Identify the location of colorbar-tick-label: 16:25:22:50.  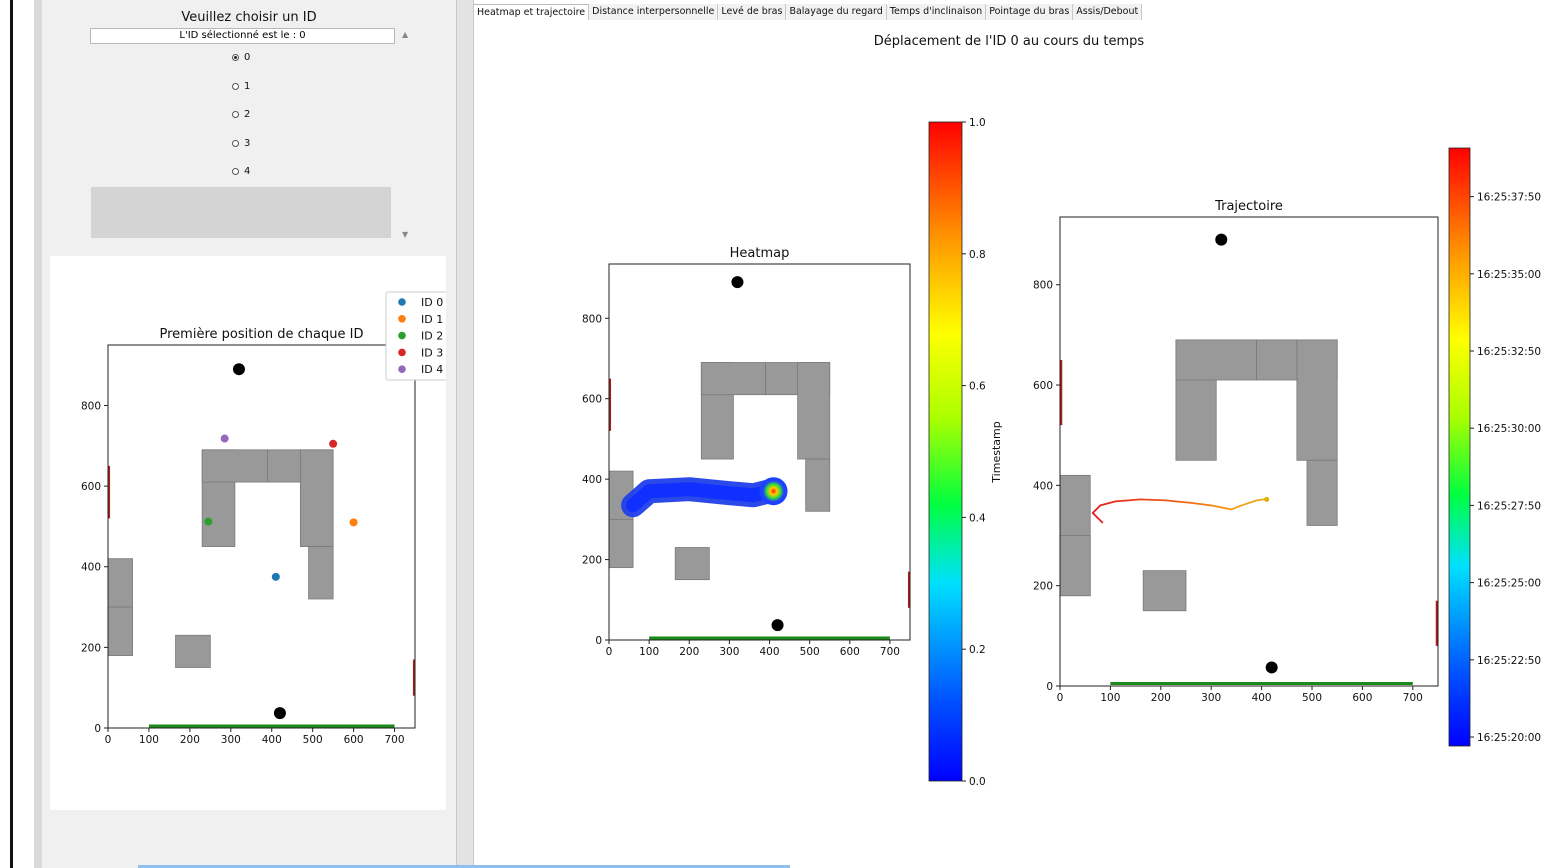
(1509, 661).